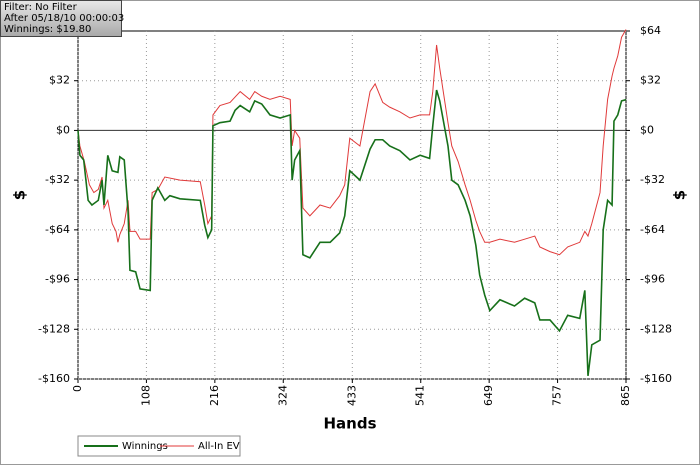 Image resolution: width=700 pixels, height=469 pixels. Describe the element at coordinates (41, 7) in the screenshot. I see `filter-text: Filter: No Filter` at that location.